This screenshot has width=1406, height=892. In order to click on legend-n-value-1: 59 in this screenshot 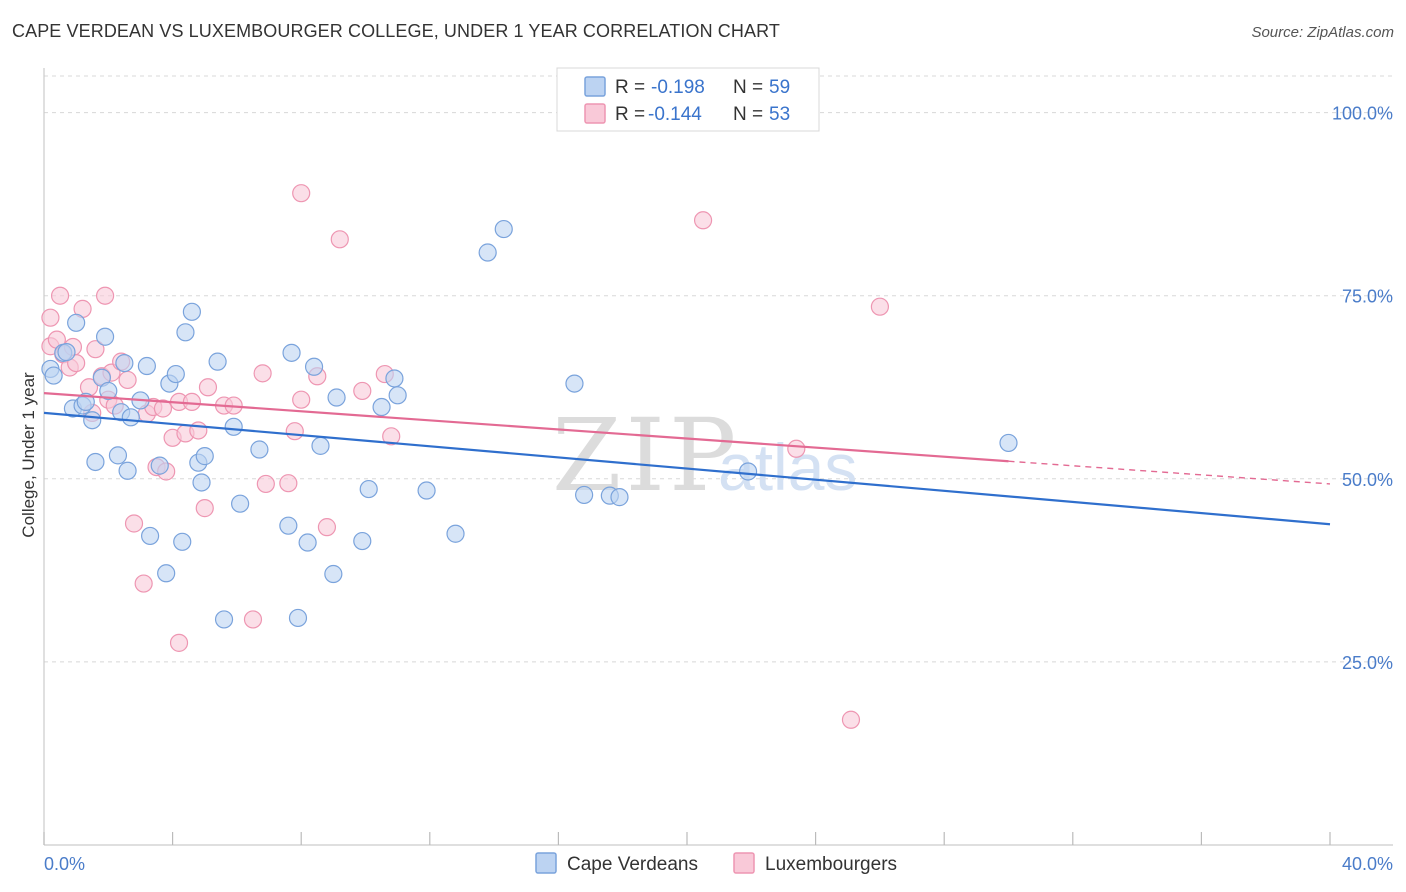, I will do `click(779, 87)`.